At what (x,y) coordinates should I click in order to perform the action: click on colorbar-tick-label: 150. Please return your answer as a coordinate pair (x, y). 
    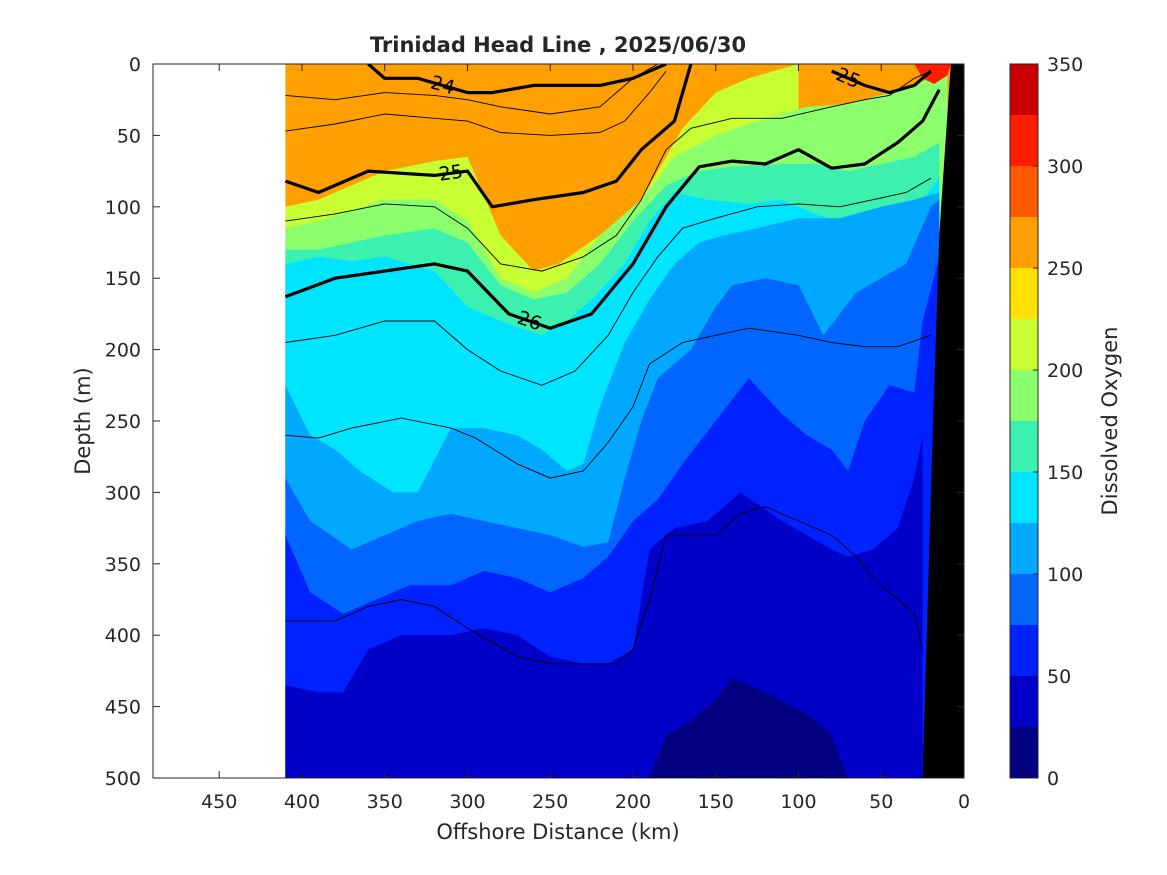
    Looking at the image, I should click on (1065, 473).